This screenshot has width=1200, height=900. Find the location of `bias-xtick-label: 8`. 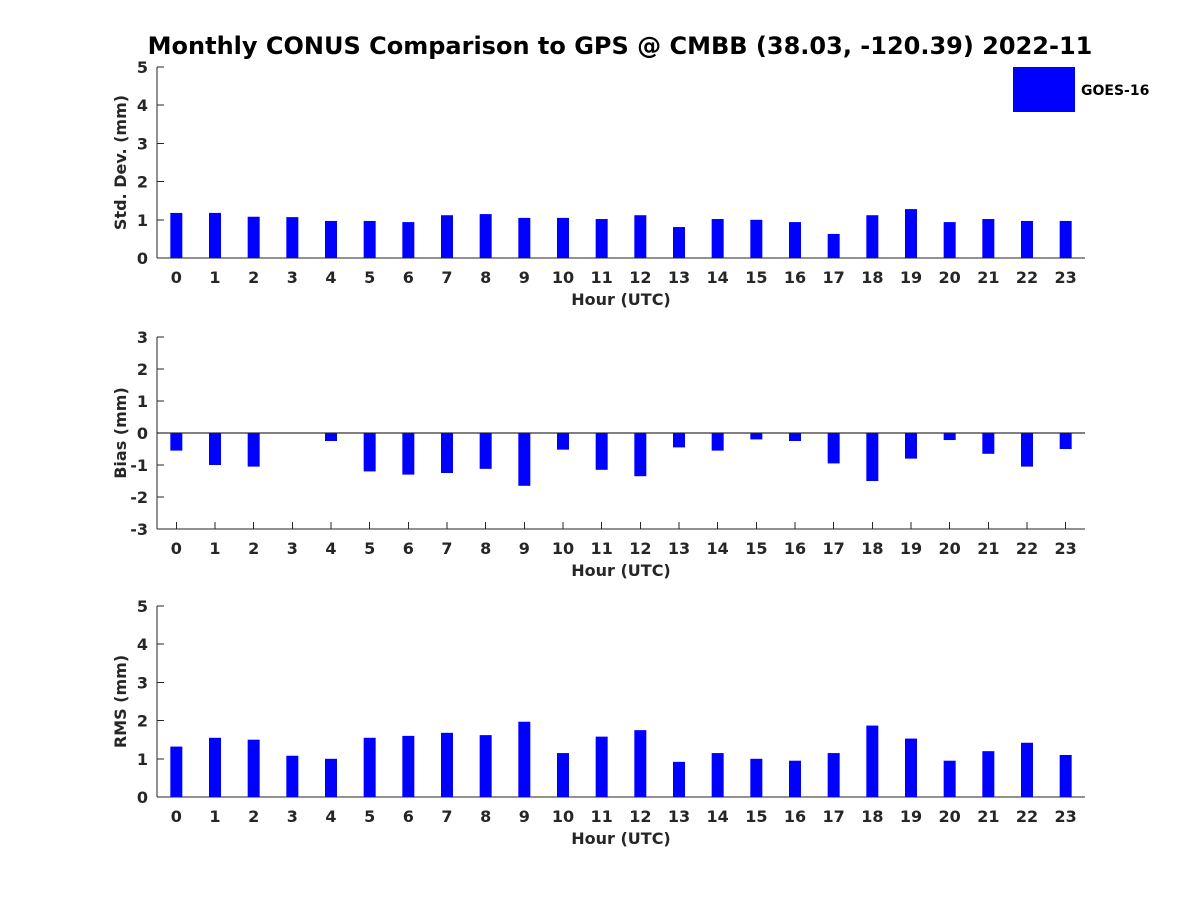

bias-xtick-label: 8 is located at coordinates (485, 548).